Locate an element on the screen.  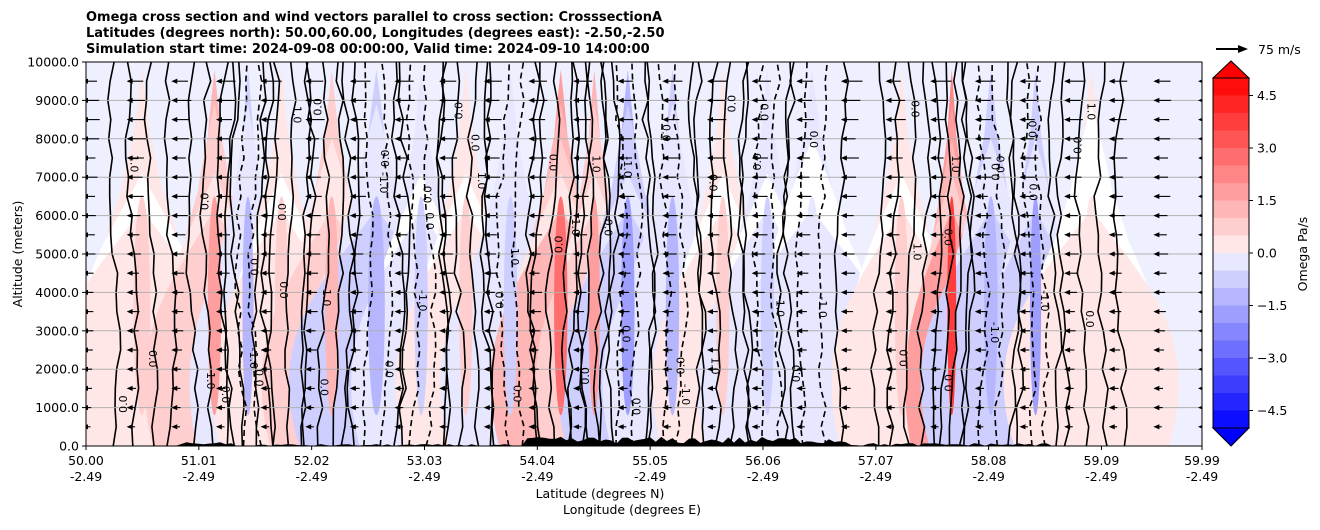
colorbar-tick-label: −3.0 is located at coordinates (1272, 358).